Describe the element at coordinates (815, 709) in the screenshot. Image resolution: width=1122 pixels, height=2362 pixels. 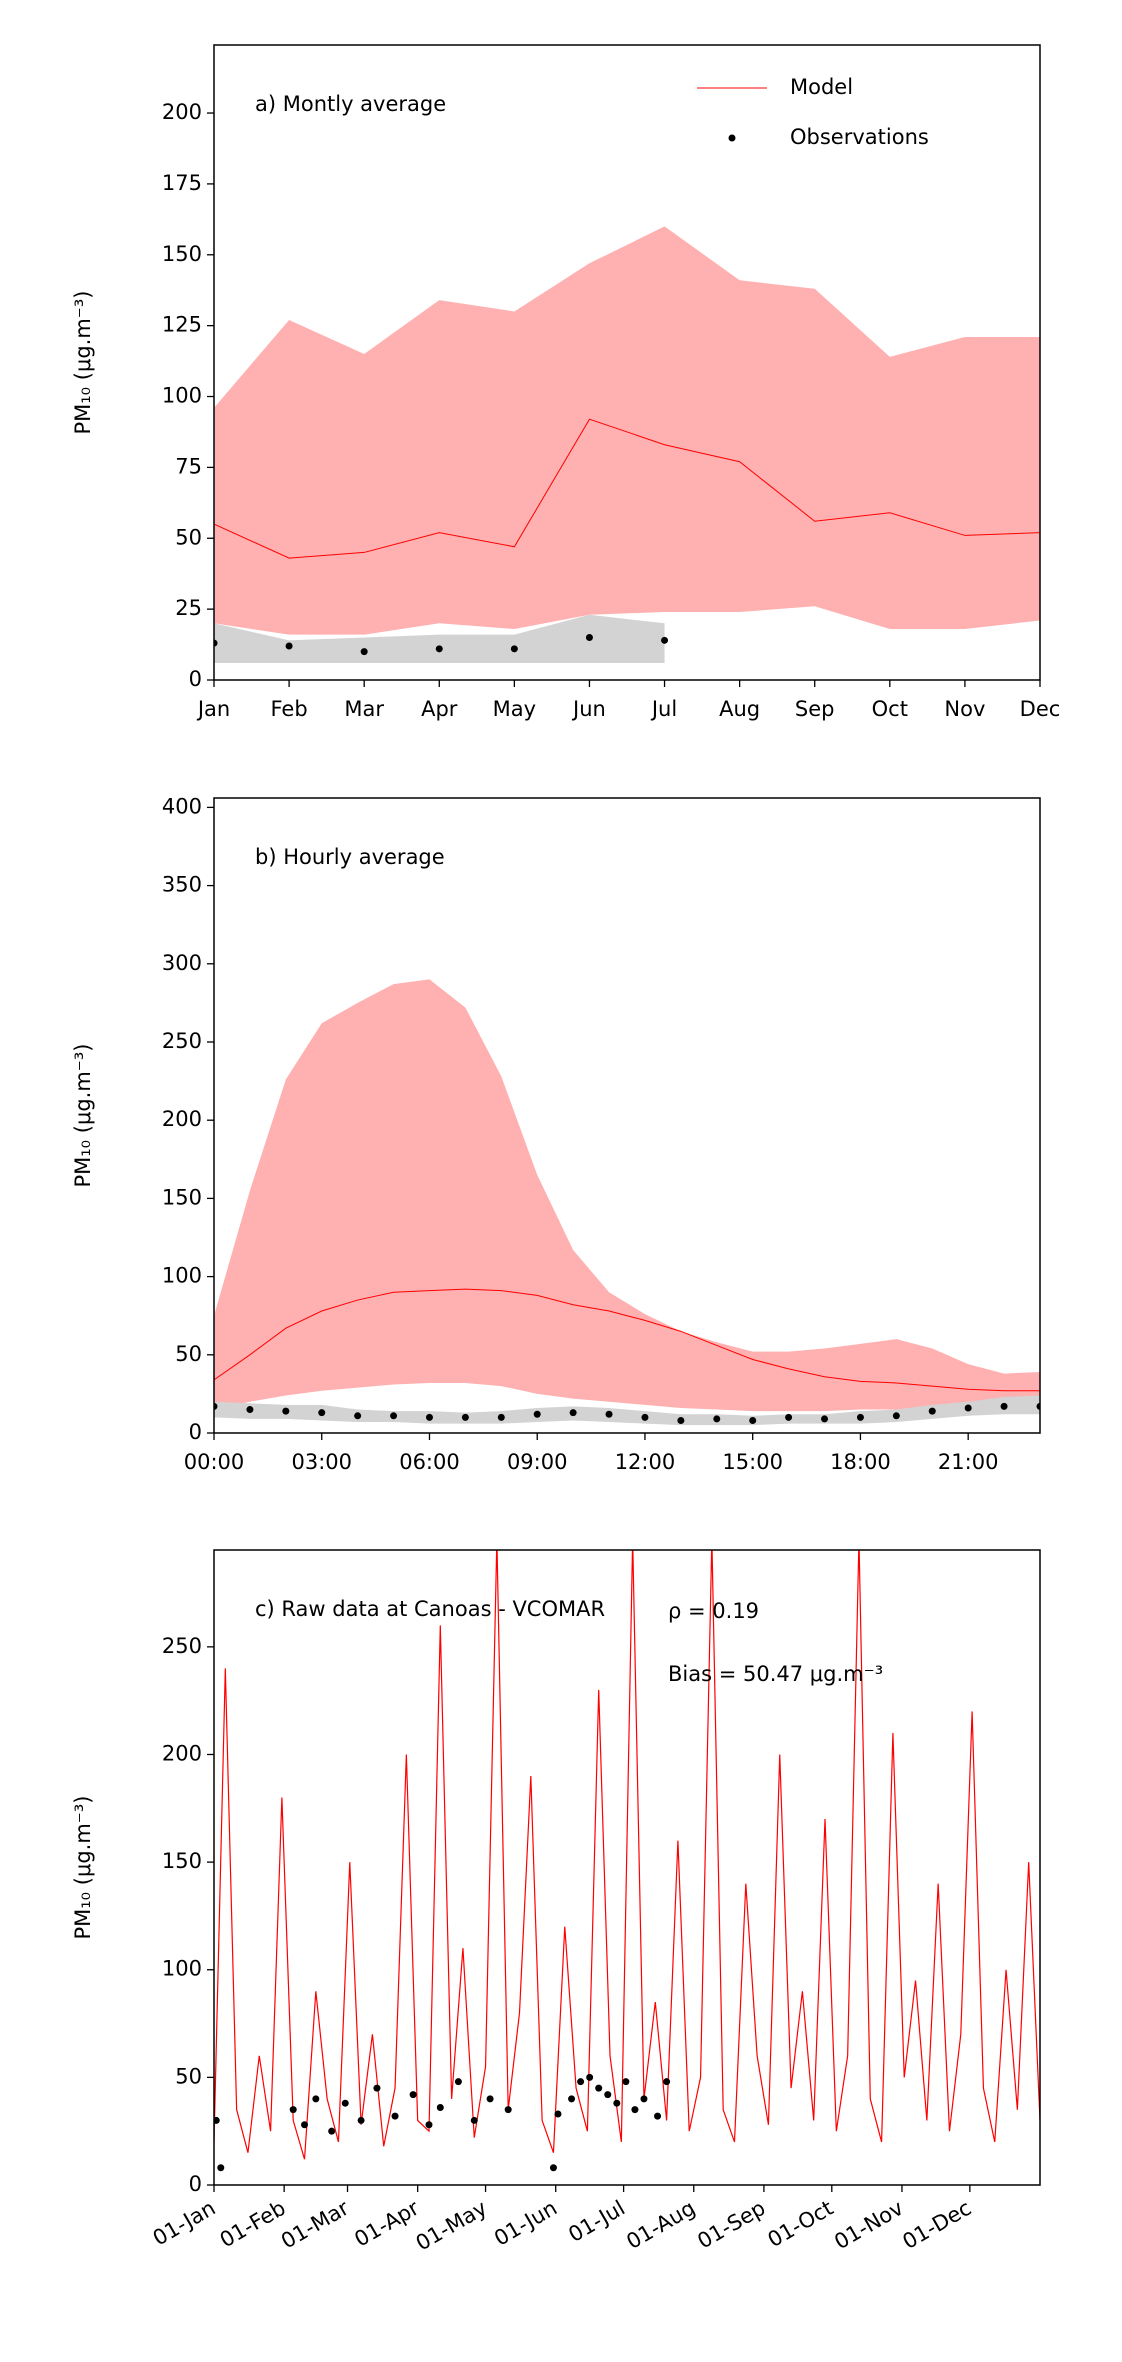
I see `x-tick-label: Sep` at that location.